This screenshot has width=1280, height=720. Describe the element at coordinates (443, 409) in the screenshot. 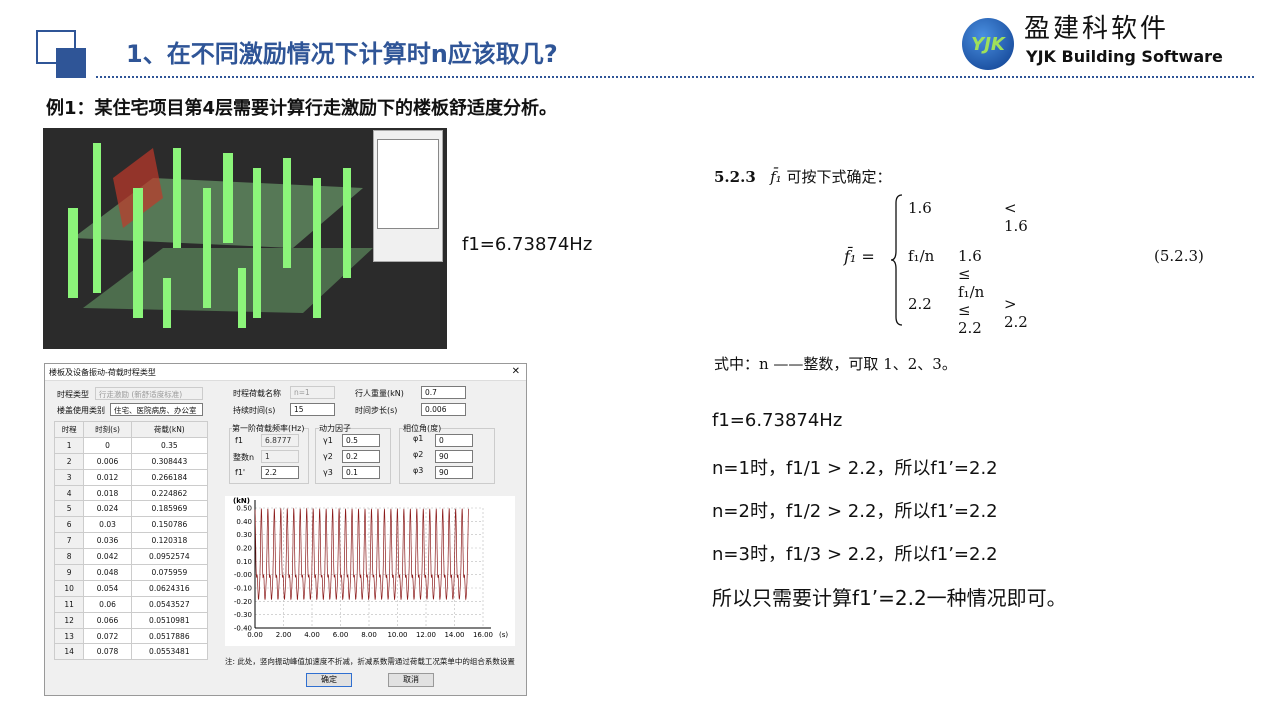

I see `step-field: 0.006` at that location.